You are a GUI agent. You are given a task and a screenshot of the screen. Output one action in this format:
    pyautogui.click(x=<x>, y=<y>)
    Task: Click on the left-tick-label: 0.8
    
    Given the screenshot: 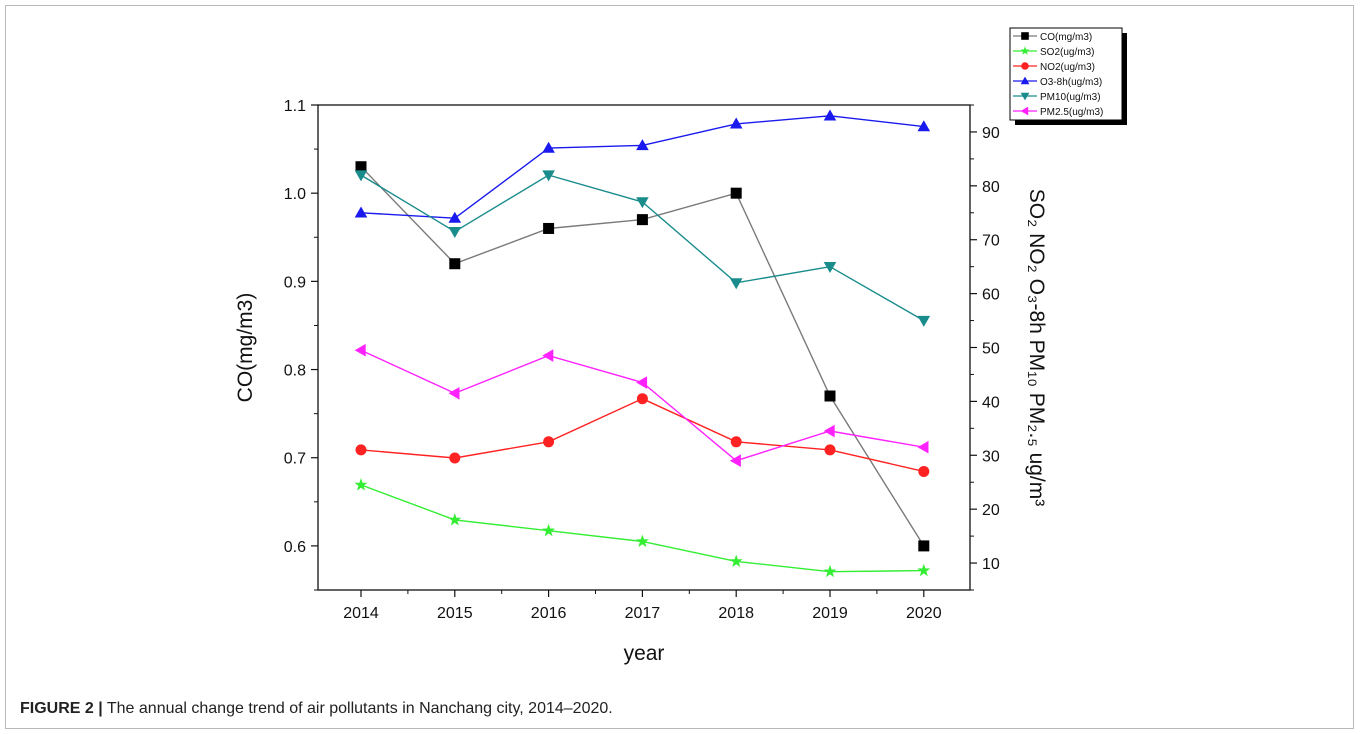 What is the action you would take?
    pyautogui.click(x=295, y=371)
    